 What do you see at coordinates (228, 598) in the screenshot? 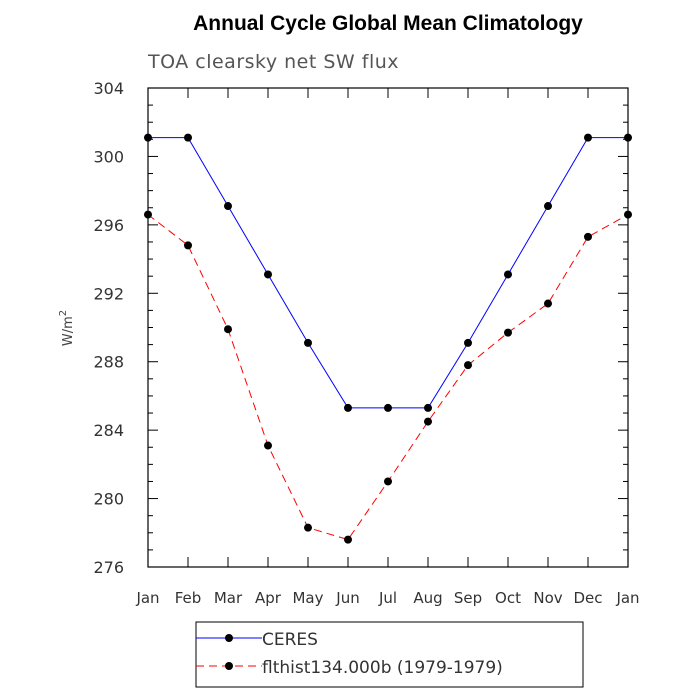
I see `x-tick-label: Mar` at bounding box center [228, 598].